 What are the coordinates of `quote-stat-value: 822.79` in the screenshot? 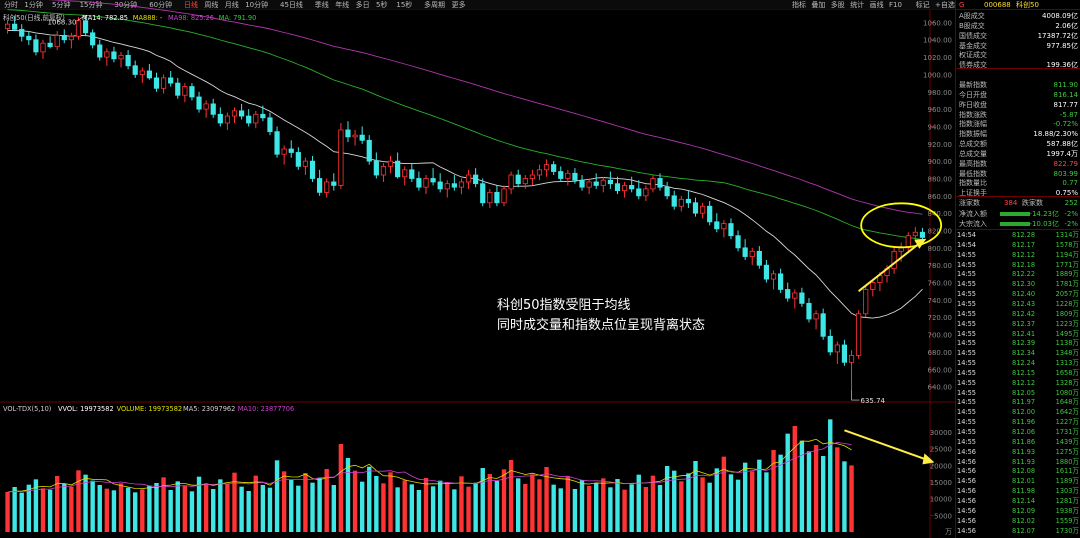 It's located at (1066, 163).